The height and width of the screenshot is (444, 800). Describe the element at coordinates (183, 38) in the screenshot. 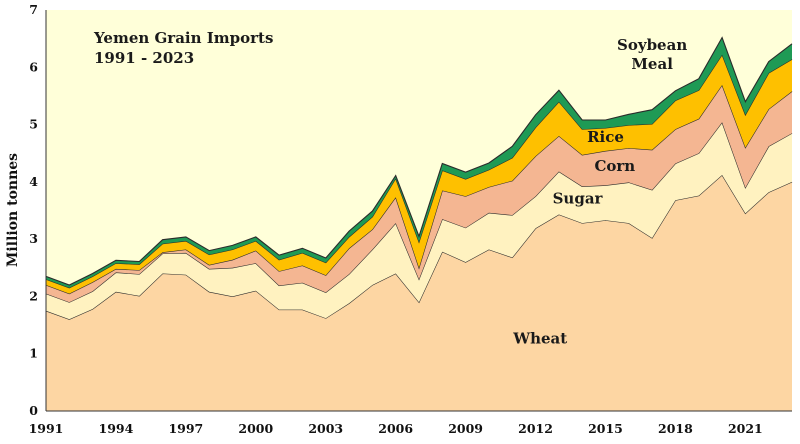

I see `chart-title: Yemen Grain Imports` at that location.